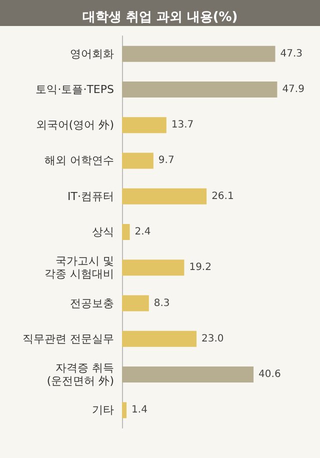  Describe the element at coordinates (80, 375) in the screenshot. I see `y-tick-label: 자격증 취득 (운전면허 外)` at that location.